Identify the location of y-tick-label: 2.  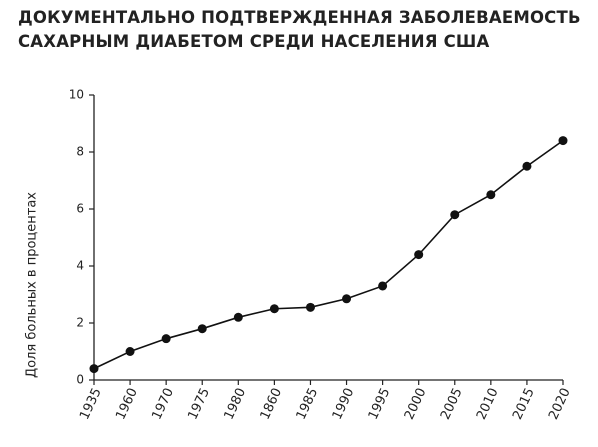
(80, 323).